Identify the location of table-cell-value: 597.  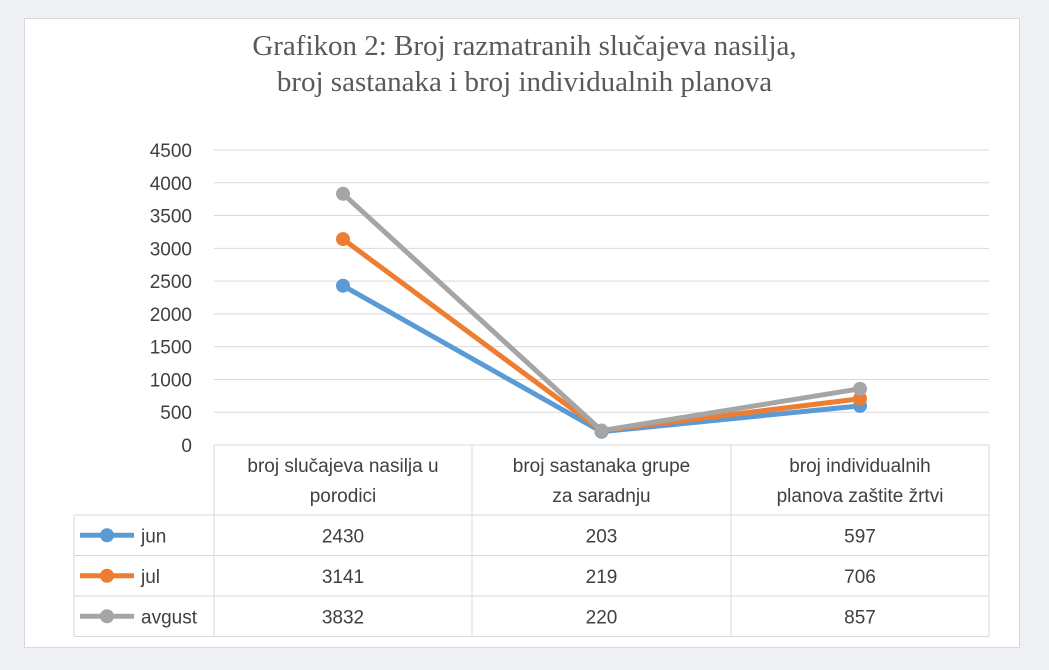
(860, 536).